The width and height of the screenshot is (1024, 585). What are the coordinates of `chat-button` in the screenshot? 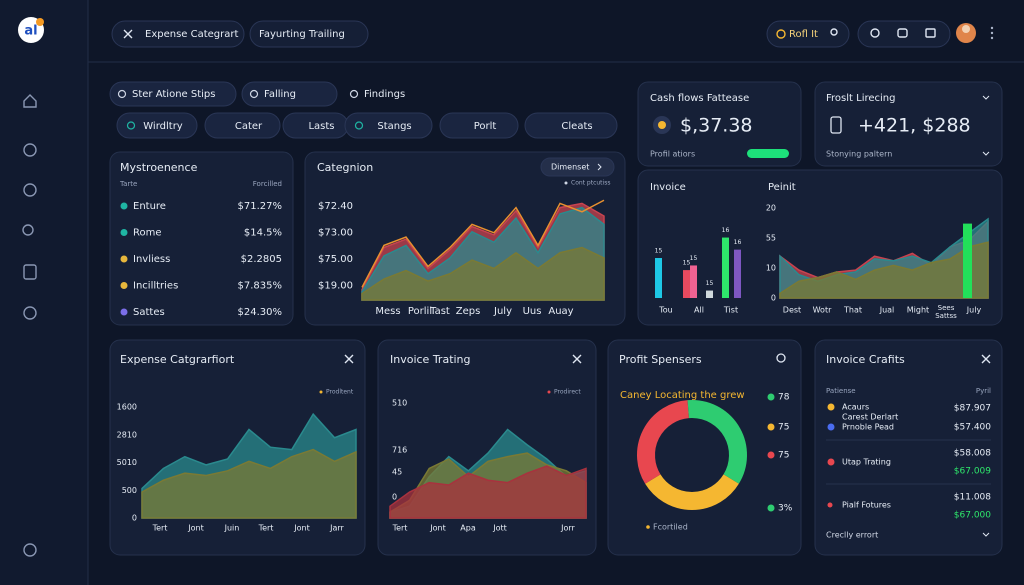 It's located at (902, 33).